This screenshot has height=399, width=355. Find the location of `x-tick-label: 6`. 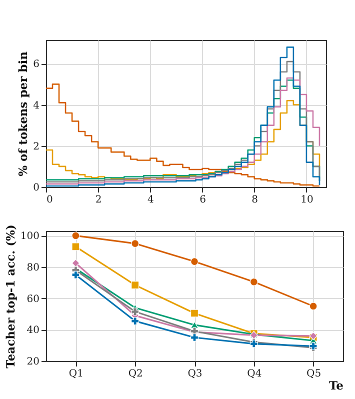

x-tick-label: 6 is located at coordinates (203, 200).